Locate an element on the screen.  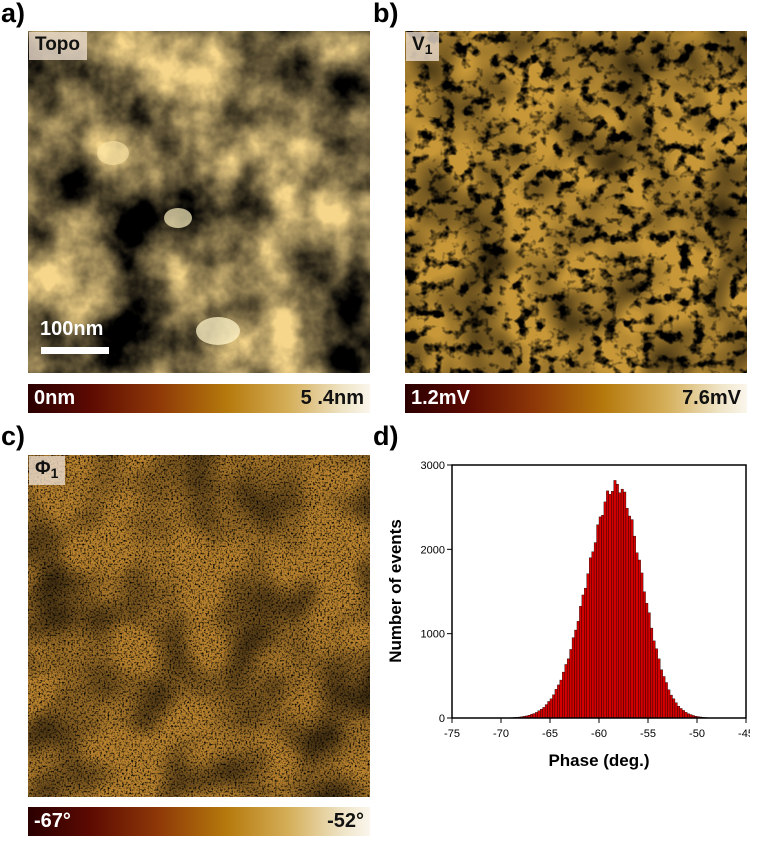
phase-colorbar: -67° -52° is located at coordinates (199, 821).